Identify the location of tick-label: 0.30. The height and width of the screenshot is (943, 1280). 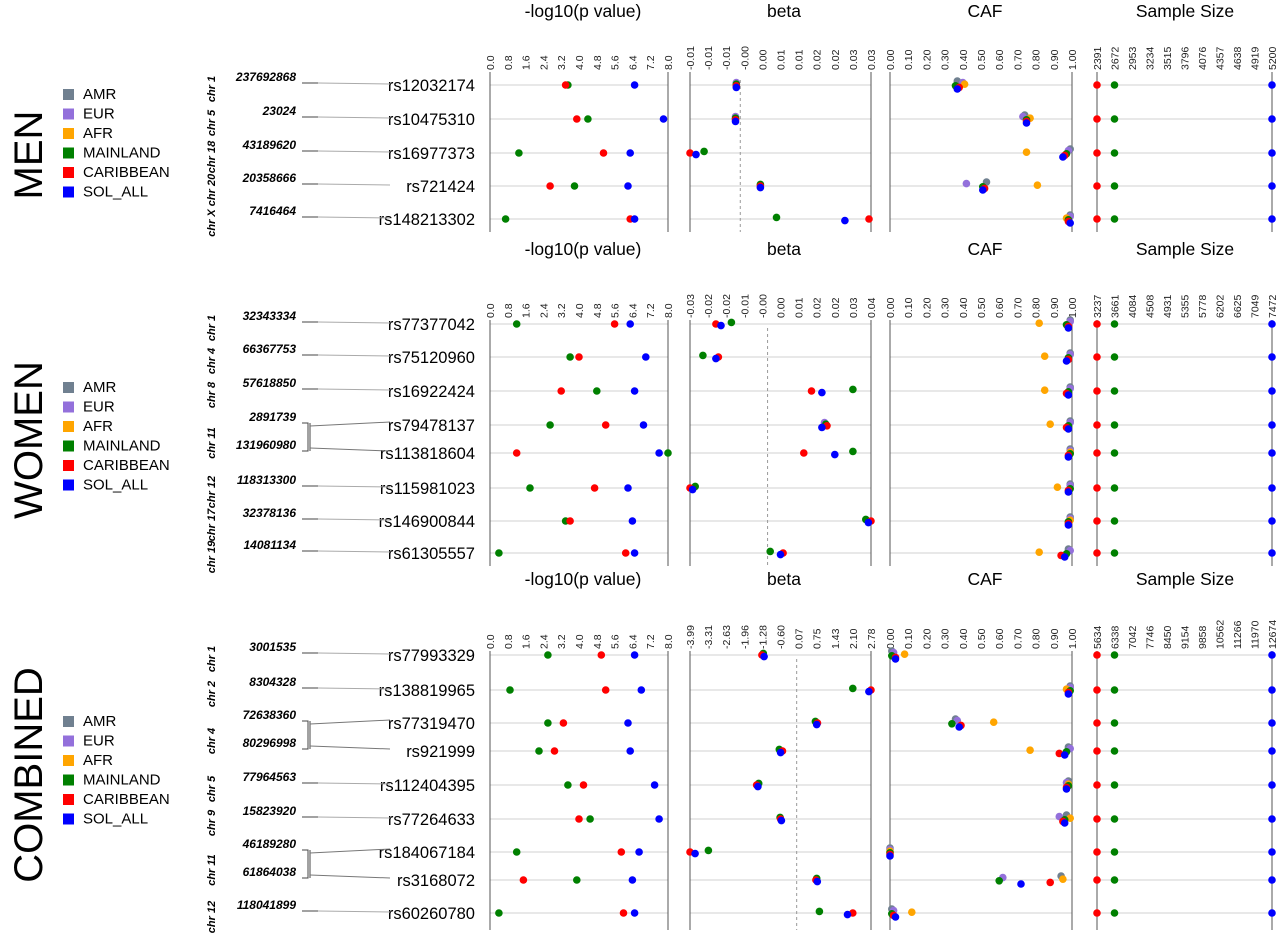
(946, 638).